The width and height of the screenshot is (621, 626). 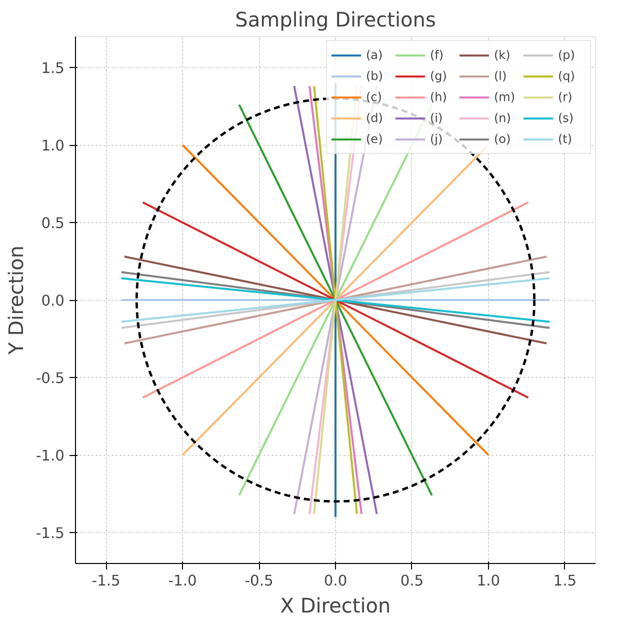 What do you see at coordinates (375, 76) in the screenshot?
I see `legend-label: (b)` at bounding box center [375, 76].